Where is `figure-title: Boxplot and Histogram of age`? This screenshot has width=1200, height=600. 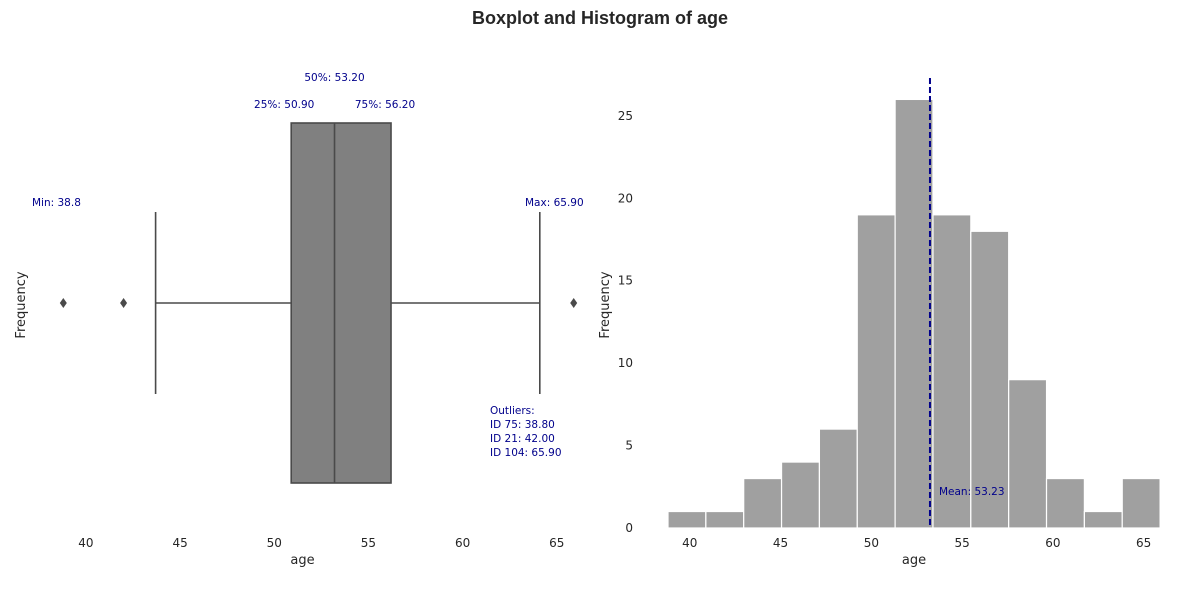 figure-title: Boxplot and Histogram of age is located at coordinates (600, 18).